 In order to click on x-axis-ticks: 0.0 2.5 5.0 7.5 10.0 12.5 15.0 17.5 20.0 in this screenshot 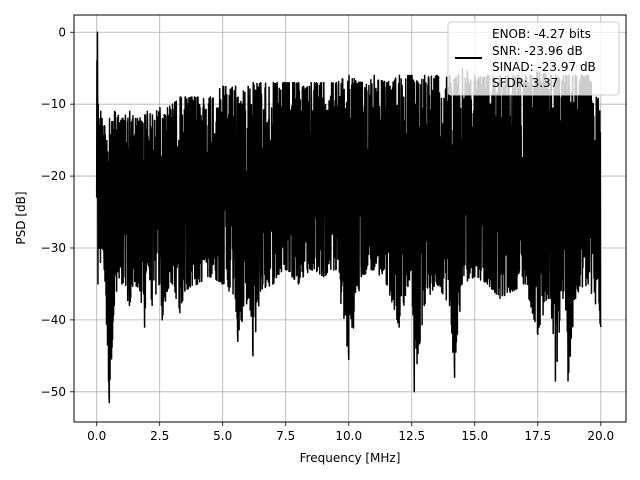, I will do `click(350, 432)`.